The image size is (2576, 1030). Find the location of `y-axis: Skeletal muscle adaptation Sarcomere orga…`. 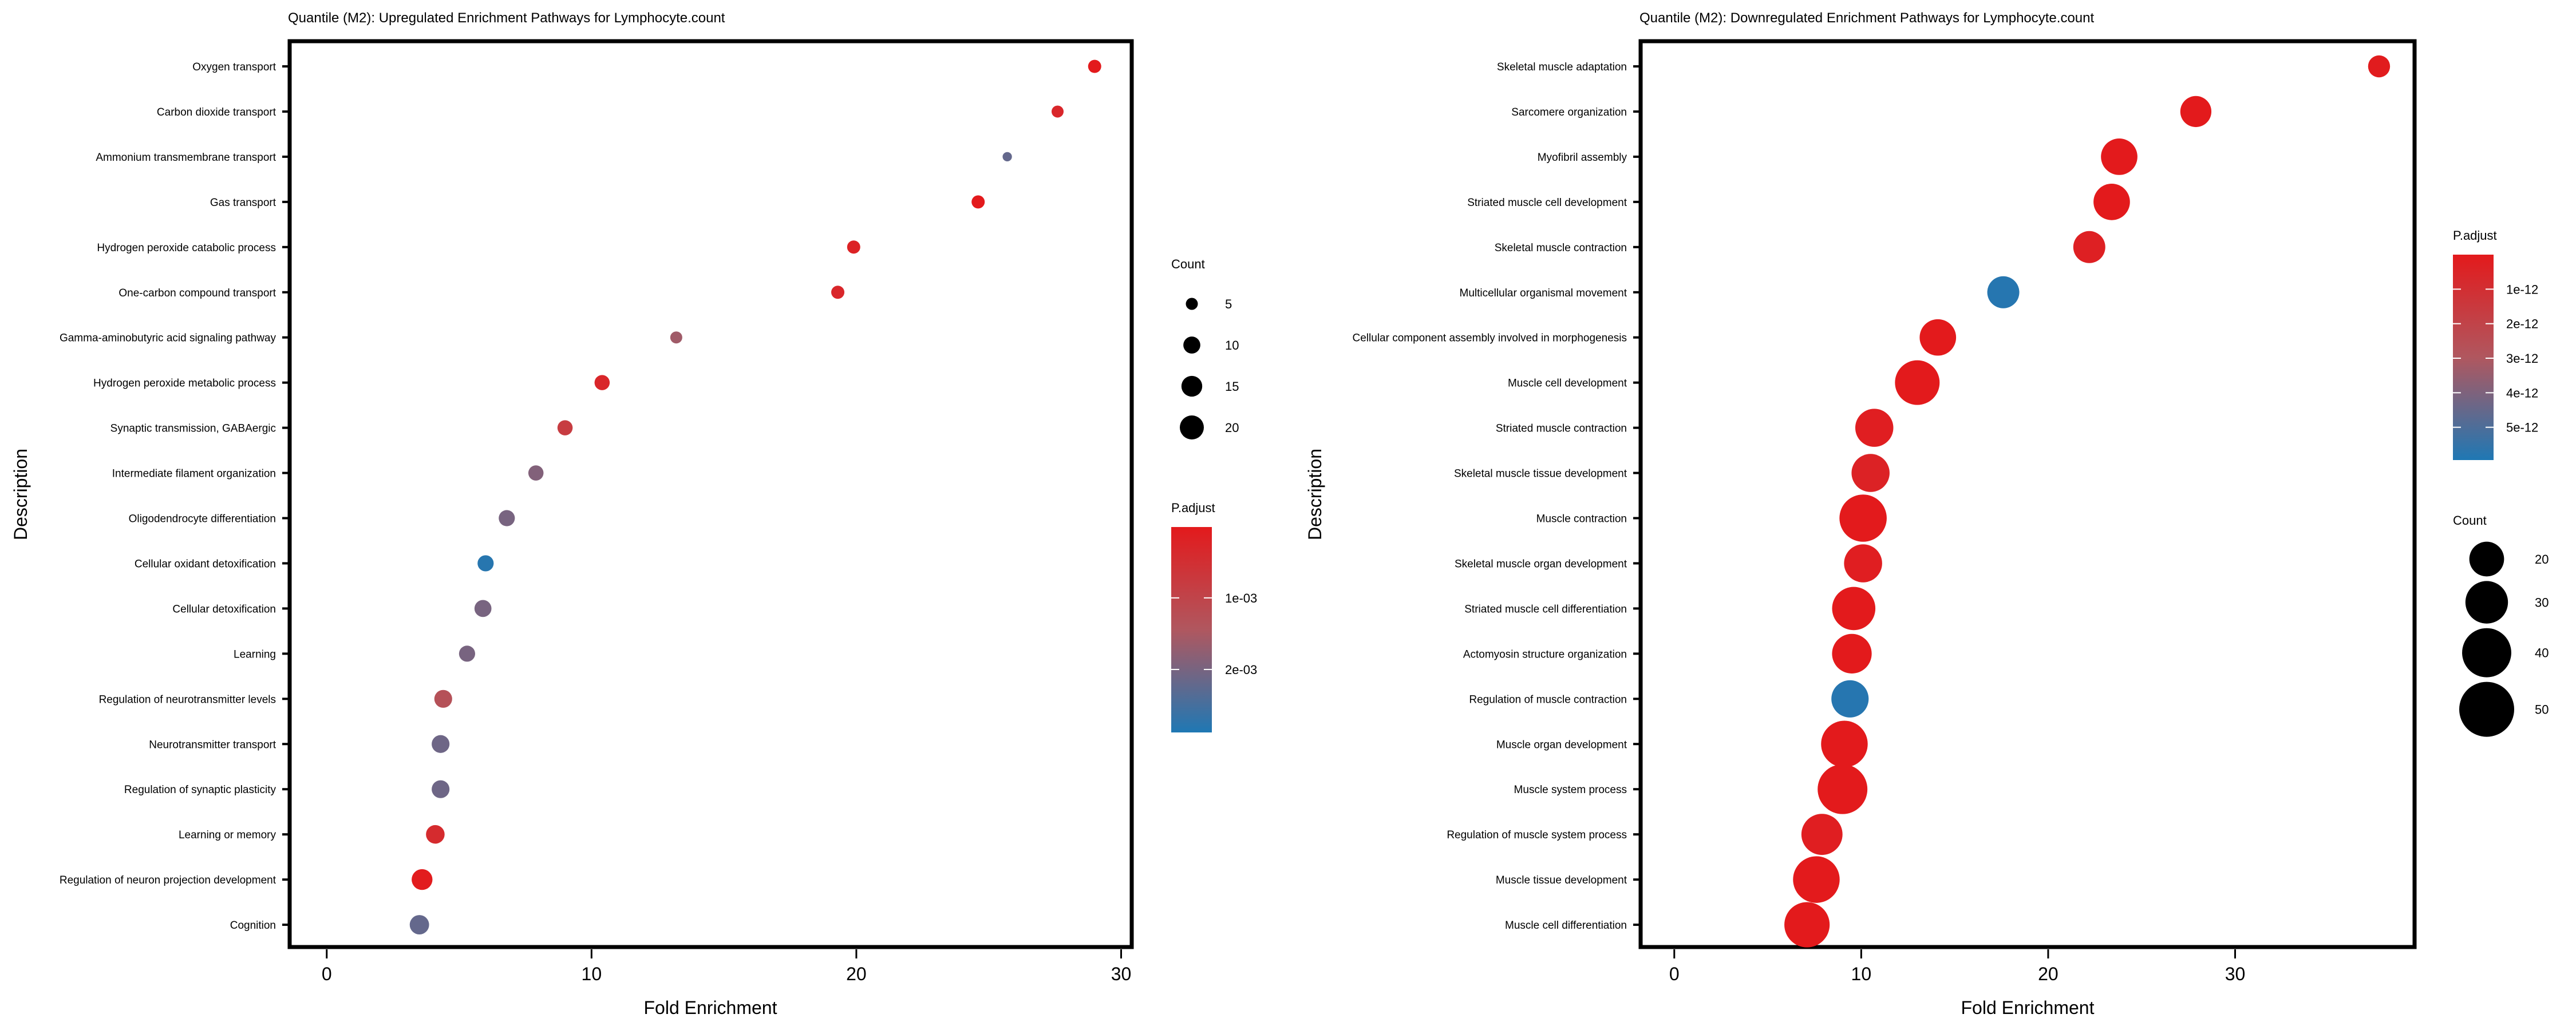

y-axis: Skeletal muscle adaptation Sarcomere orga… is located at coordinates (1496, 496).